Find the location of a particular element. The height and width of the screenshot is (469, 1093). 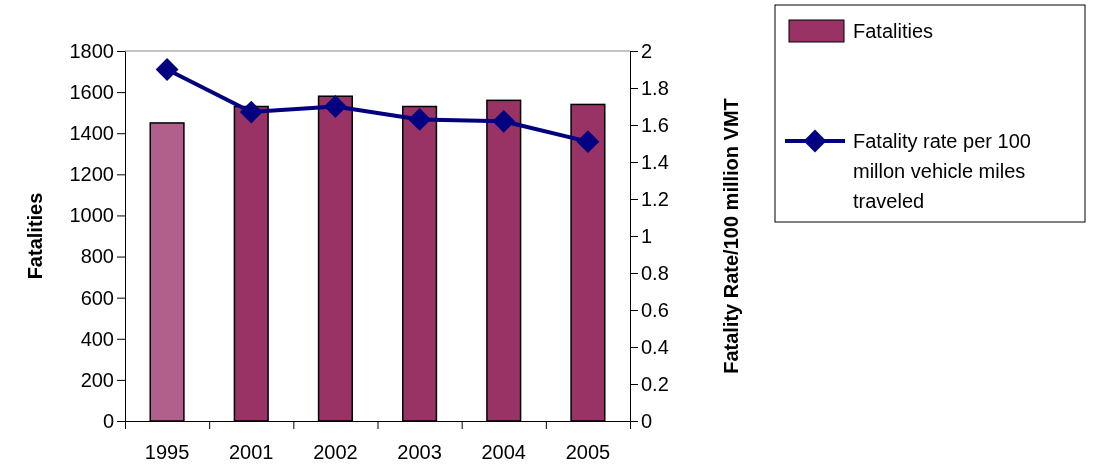

y-axis-title: Fatalities is located at coordinates (35, 236).